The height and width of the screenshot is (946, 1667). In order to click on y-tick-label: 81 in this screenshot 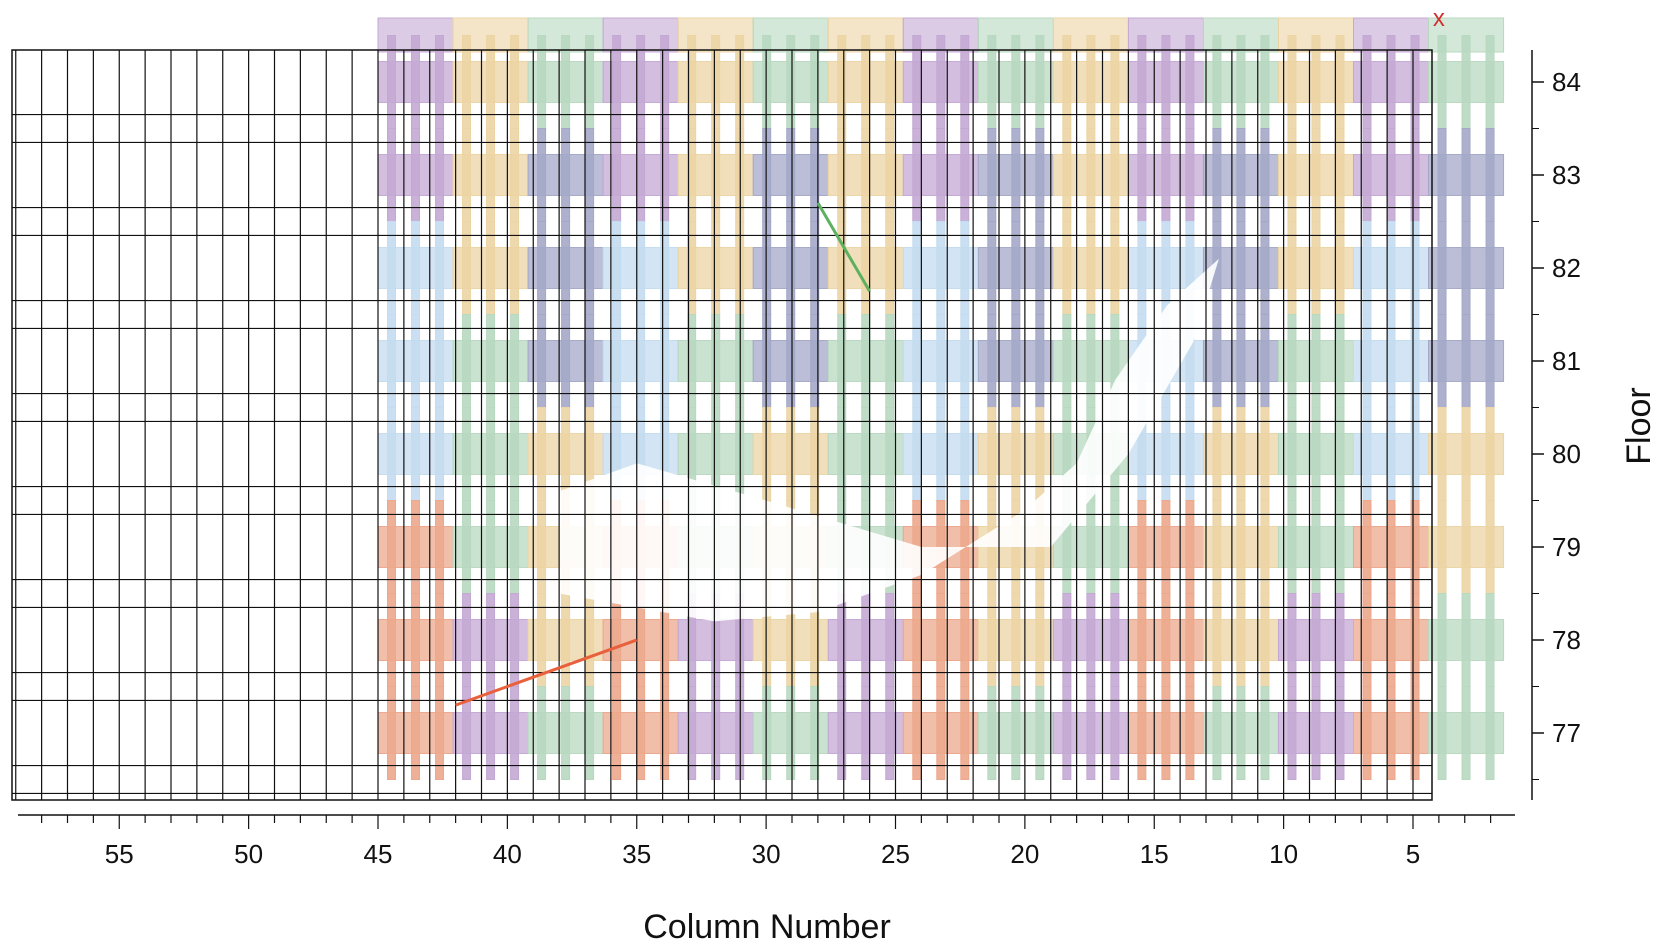, I will do `click(1566, 361)`.